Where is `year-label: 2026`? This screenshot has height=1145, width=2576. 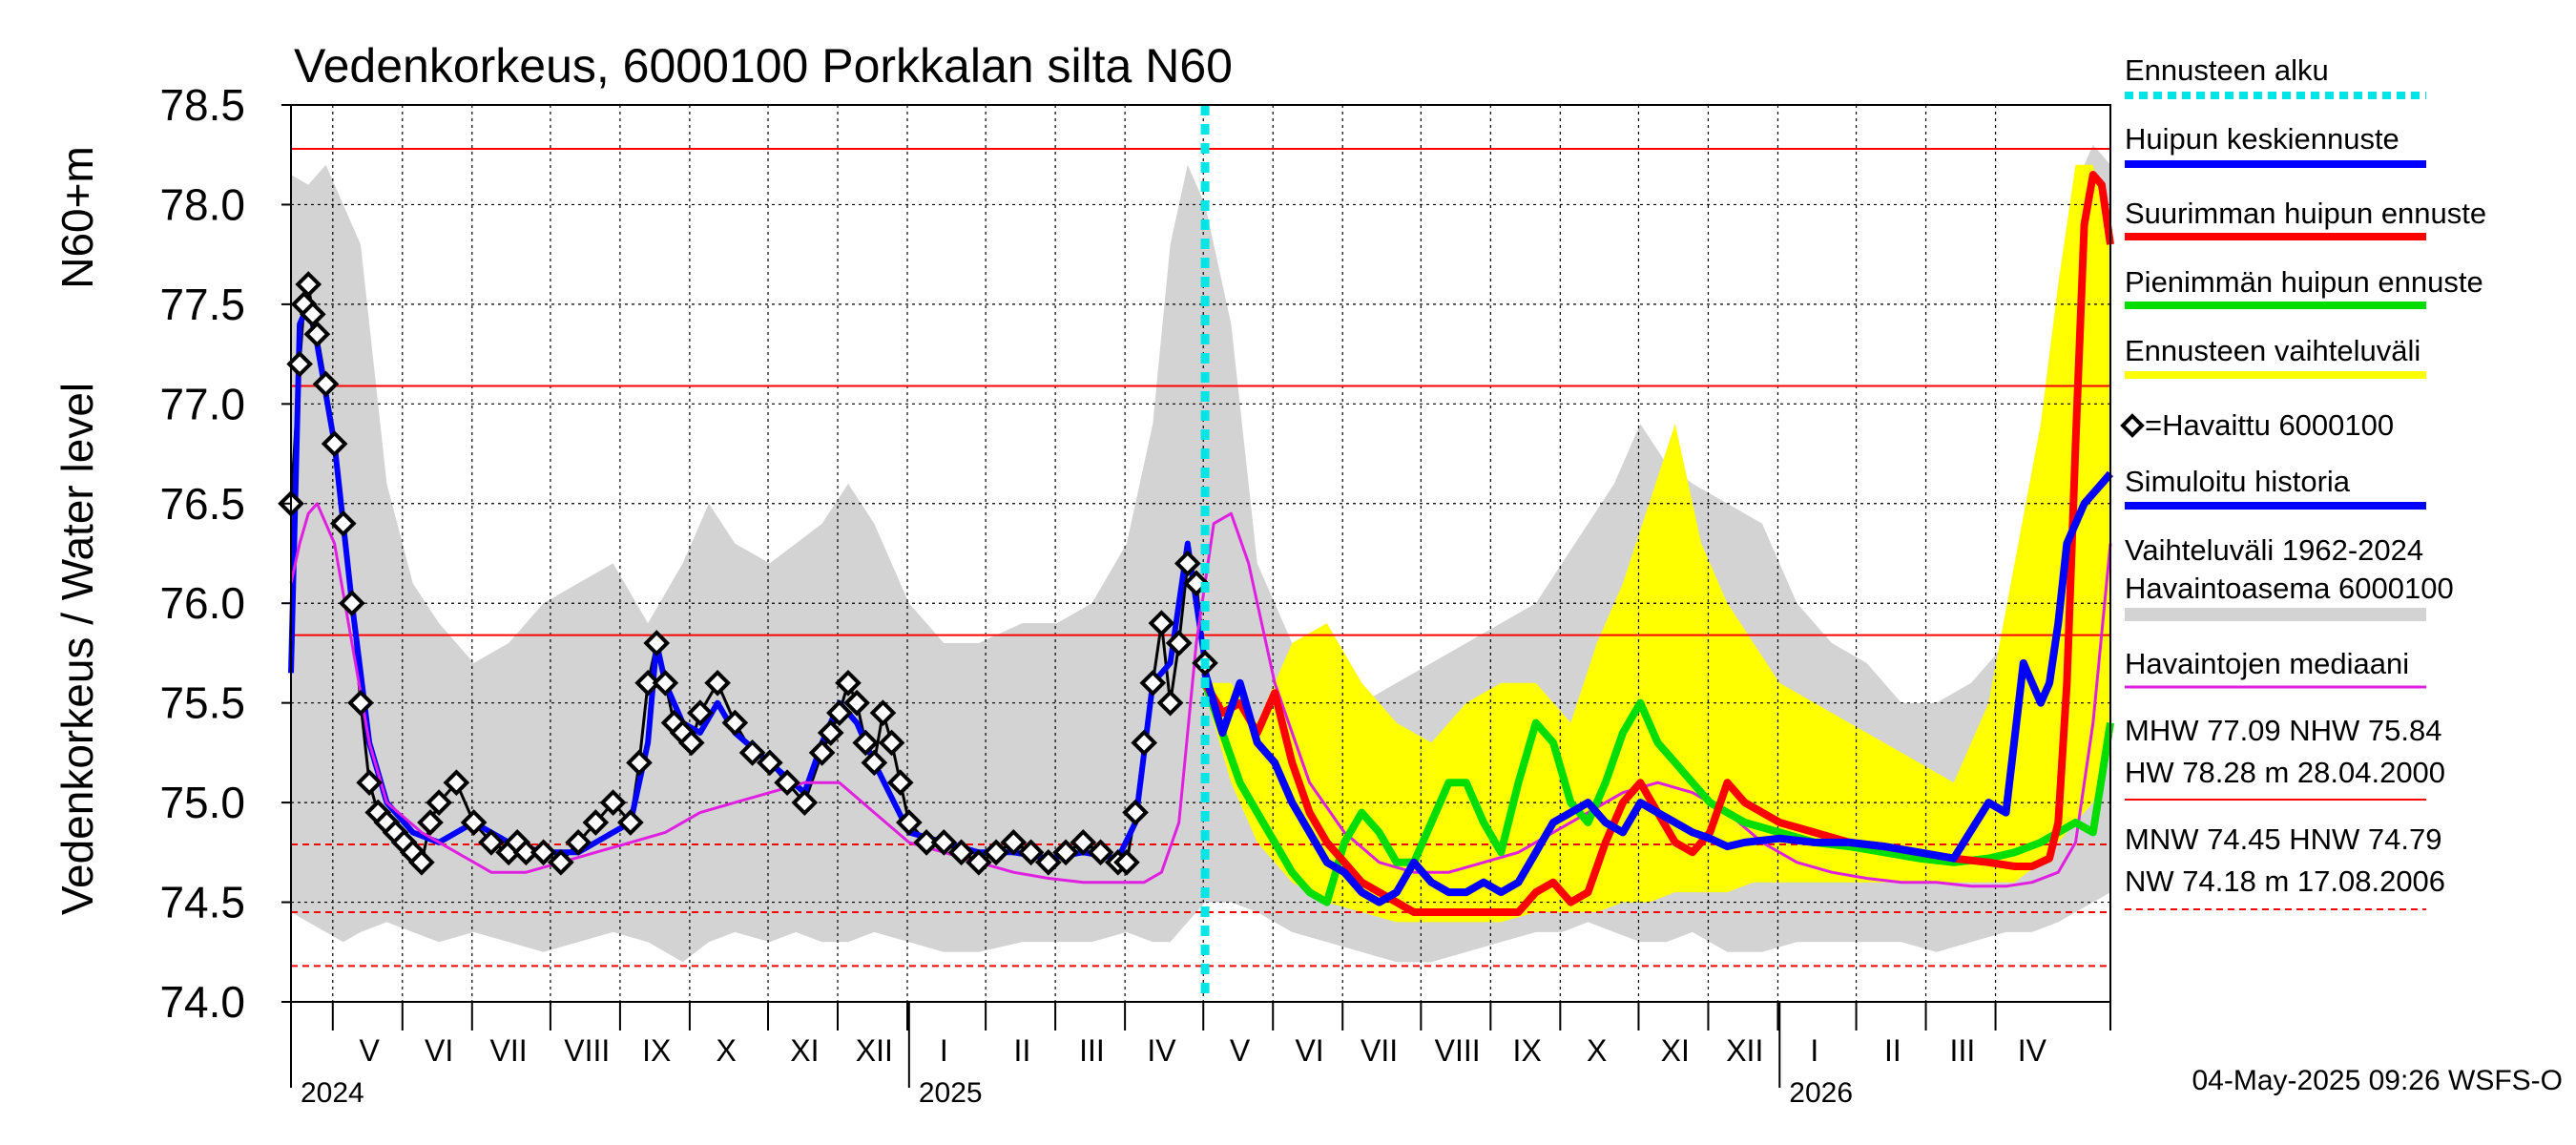 year-label: 2026 is located at coordinates (1821, 1093).